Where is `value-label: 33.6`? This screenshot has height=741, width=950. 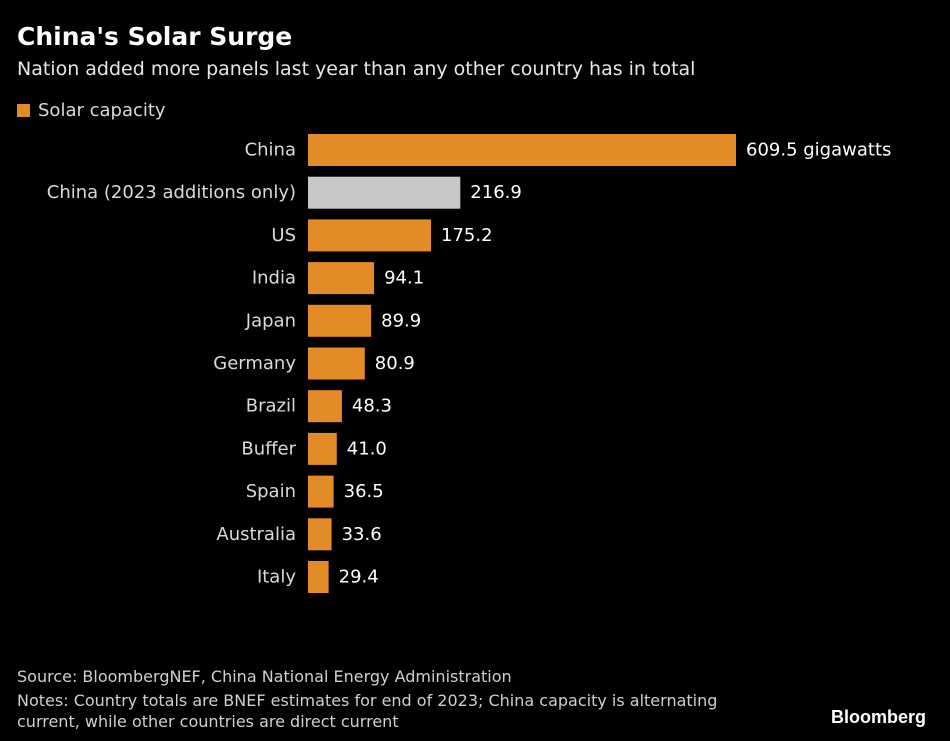
value-label: 33.6 is located at coordinates (362, 534).